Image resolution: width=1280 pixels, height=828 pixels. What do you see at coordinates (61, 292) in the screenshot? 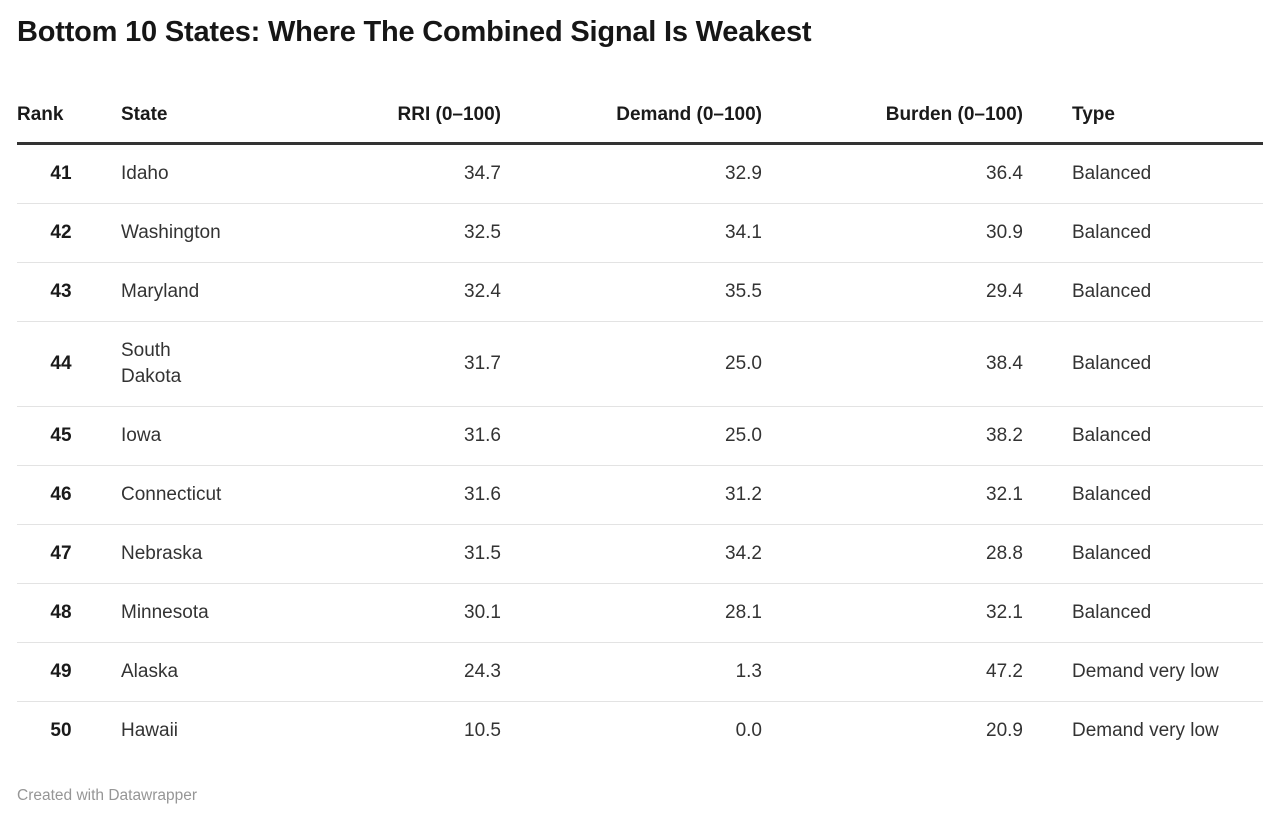
I see `cell-rank: 43` at bounding box center [61, 292].